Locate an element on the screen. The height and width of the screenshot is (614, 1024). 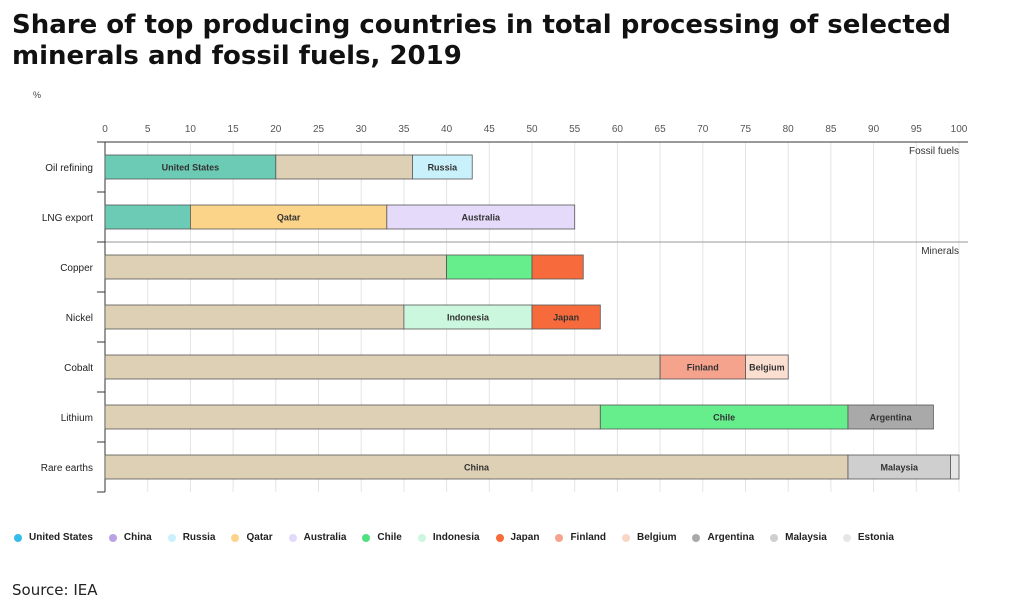
legend-item: Japan is located at coordinates (517, 537).